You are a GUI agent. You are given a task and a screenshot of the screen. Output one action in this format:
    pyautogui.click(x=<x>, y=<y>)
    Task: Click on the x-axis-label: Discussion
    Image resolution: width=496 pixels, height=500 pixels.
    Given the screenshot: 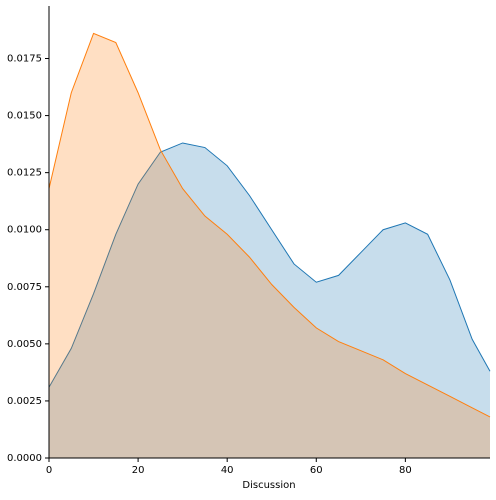 What is the action you would take?
    pyautogui.click(x=268, y=485)
    